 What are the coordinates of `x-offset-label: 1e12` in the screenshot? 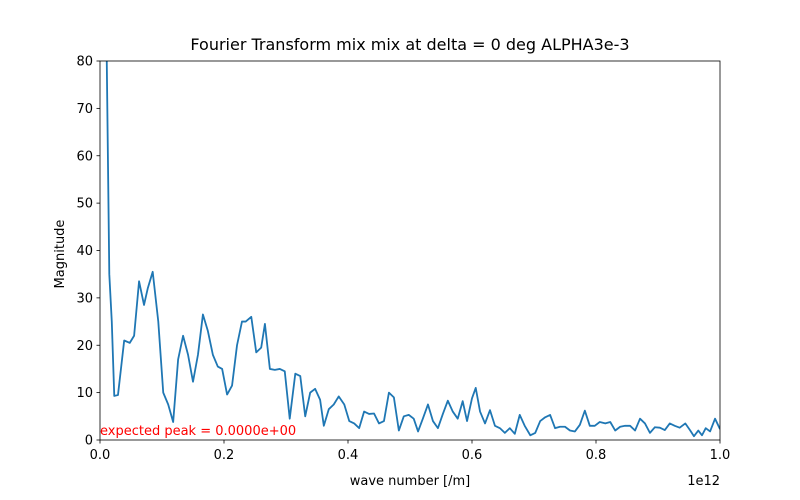 It's located at (703, 481).